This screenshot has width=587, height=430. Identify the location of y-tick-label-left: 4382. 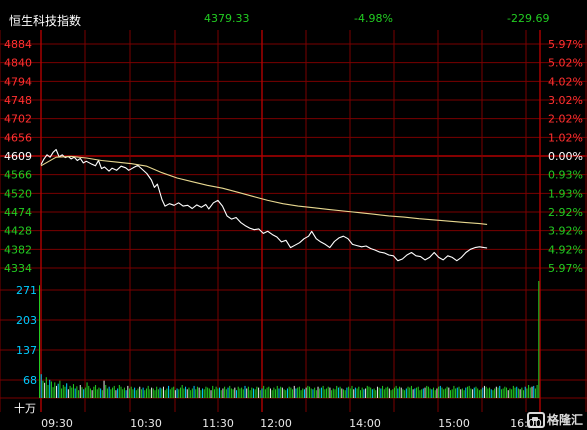
(18, 249).